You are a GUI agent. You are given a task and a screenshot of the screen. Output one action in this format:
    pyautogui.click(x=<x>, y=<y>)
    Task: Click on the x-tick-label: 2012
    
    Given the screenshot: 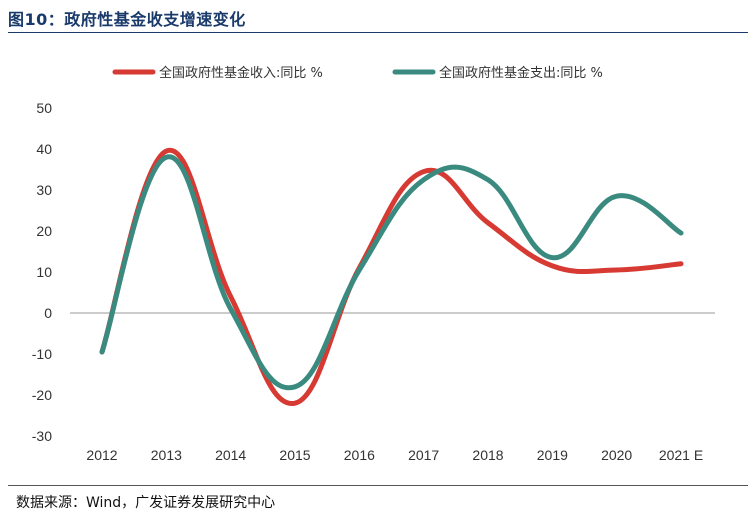 What is the action you would take?
    pyautogui.click(x=101, y=455)
    